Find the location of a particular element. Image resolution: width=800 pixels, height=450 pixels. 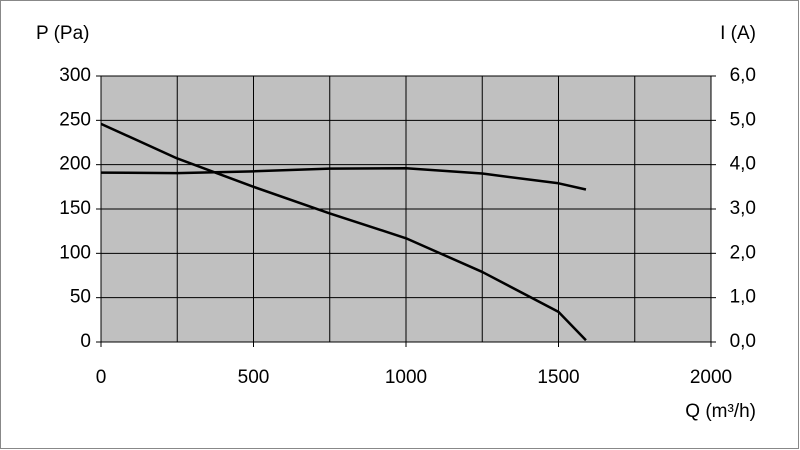

x-tick-label: 0 is located at coordinates (101, 377).